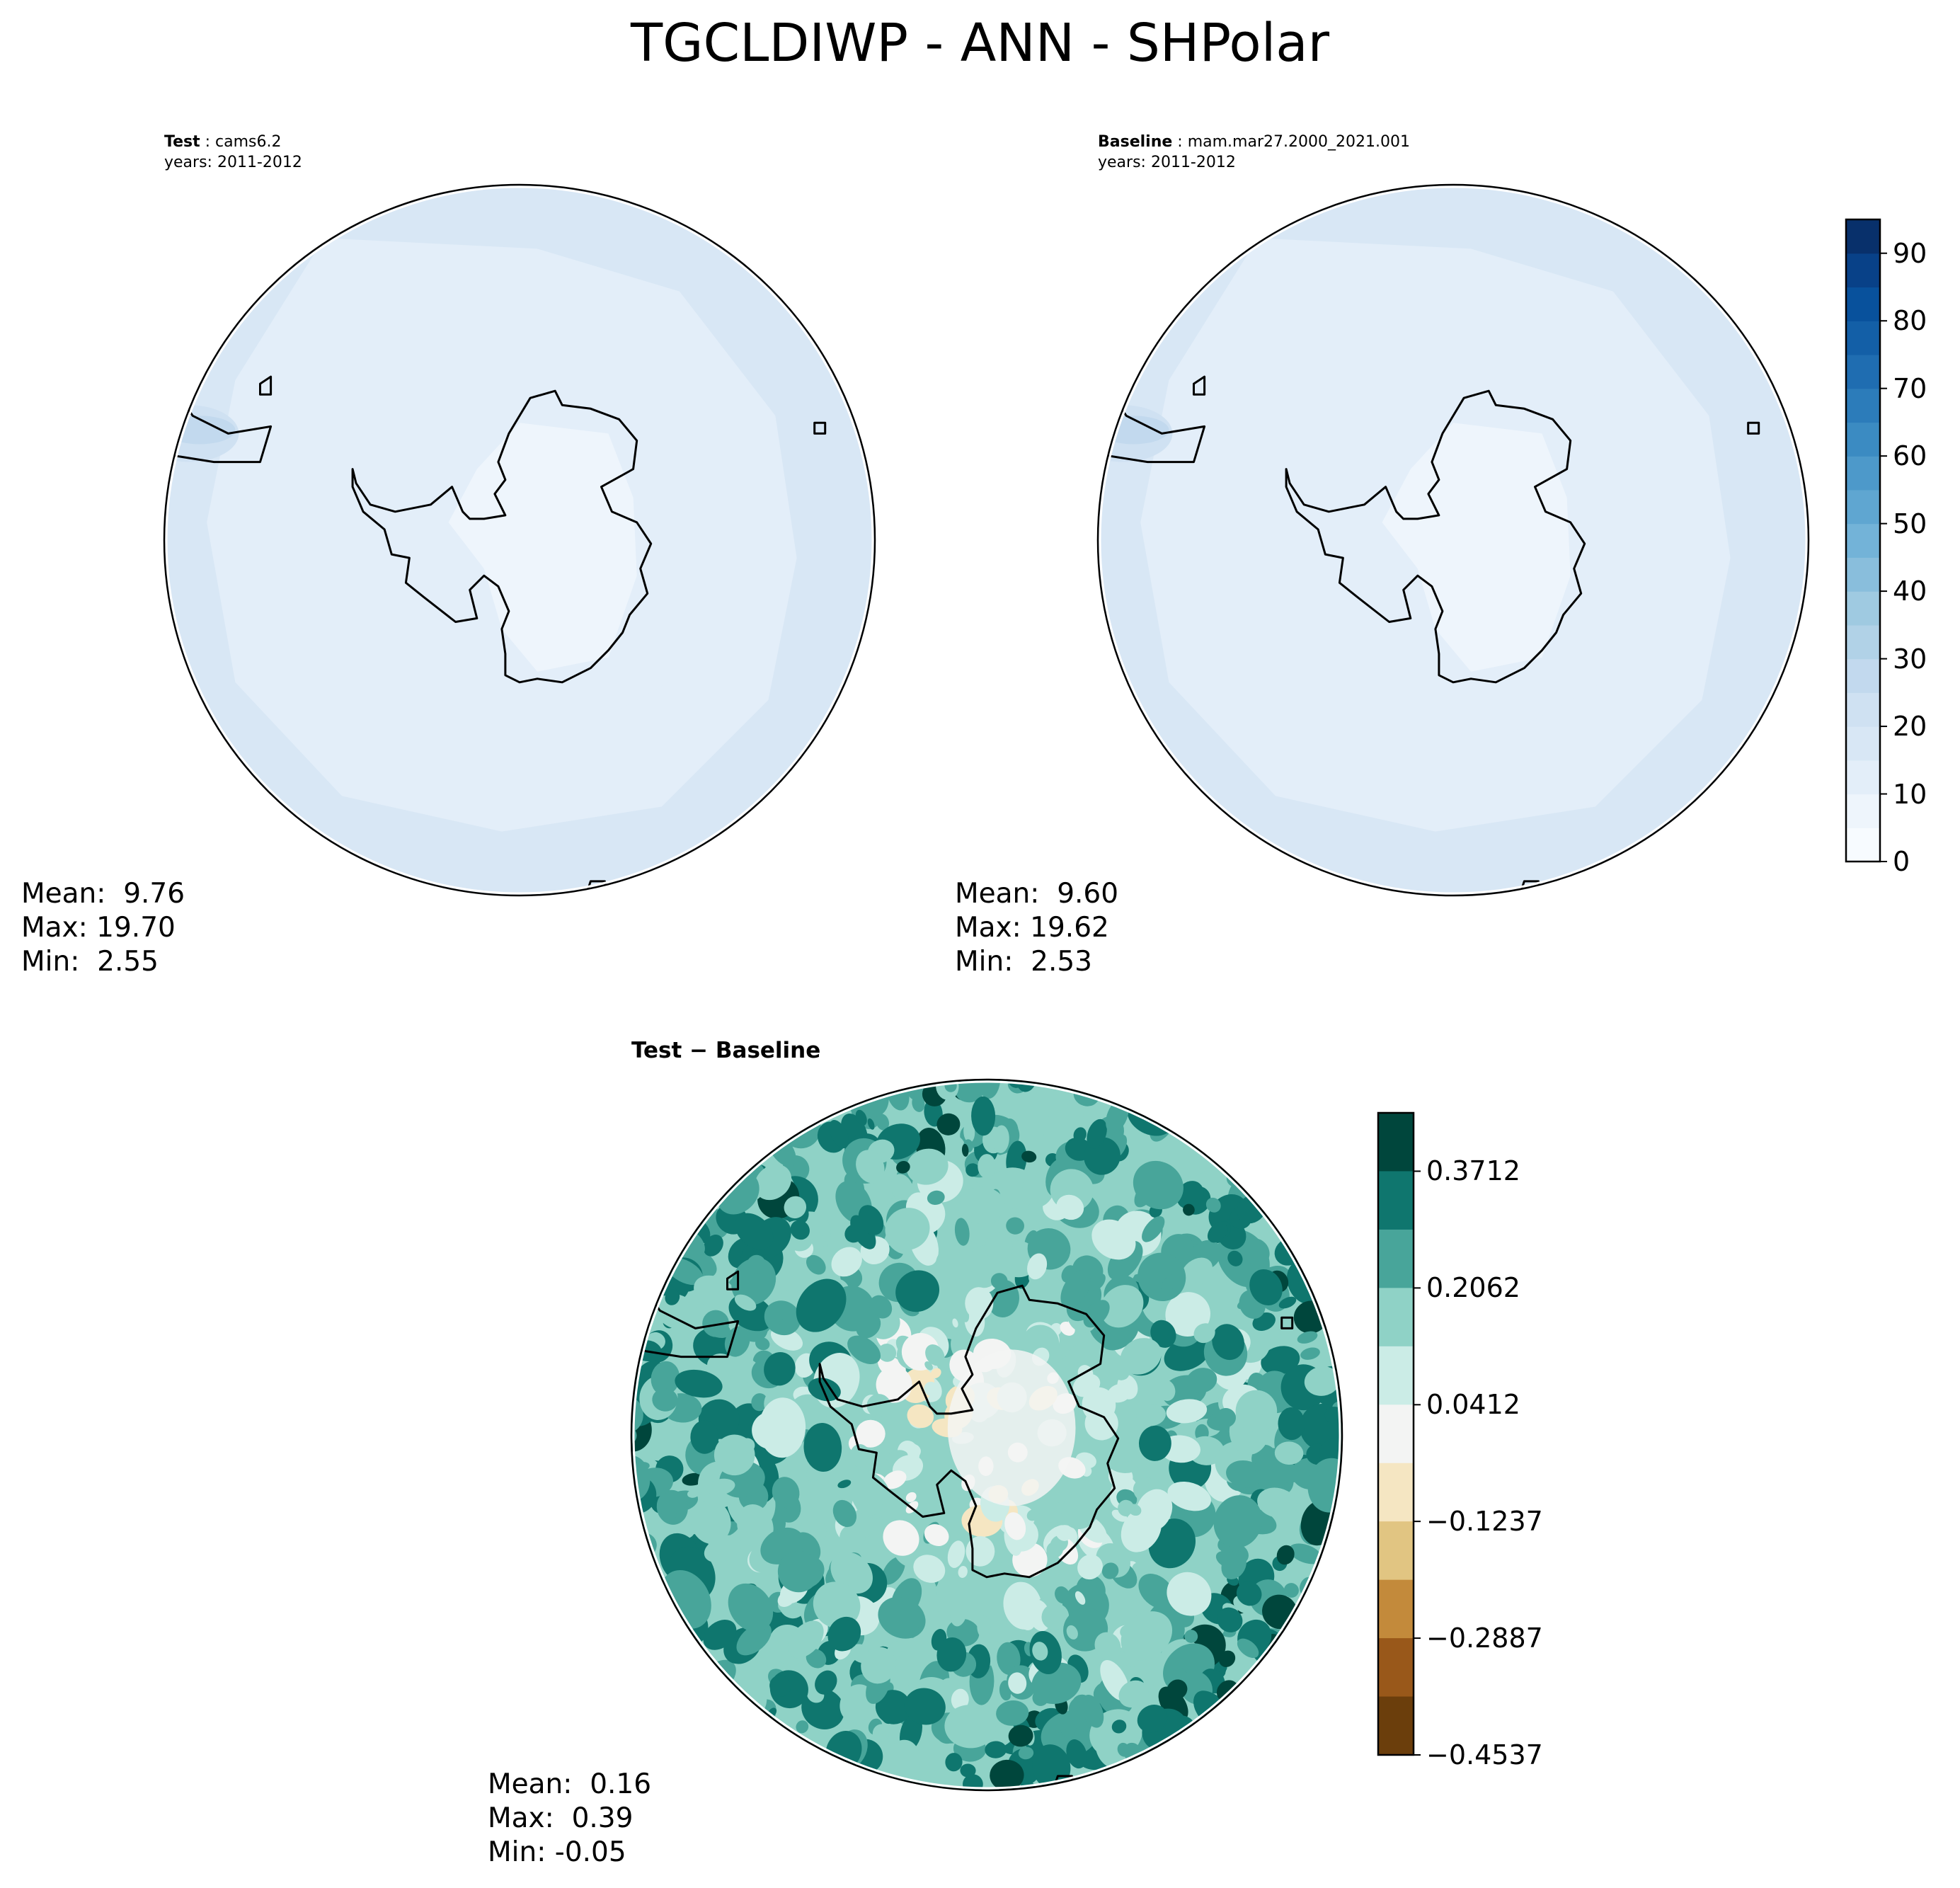 The width and height of the screenshot is (1960, 1888). Describe the element at coordinates (233, 152) in the screenshot. I see `test-panel-header: Test : cams6.2 years: 2011-2012` at that location.